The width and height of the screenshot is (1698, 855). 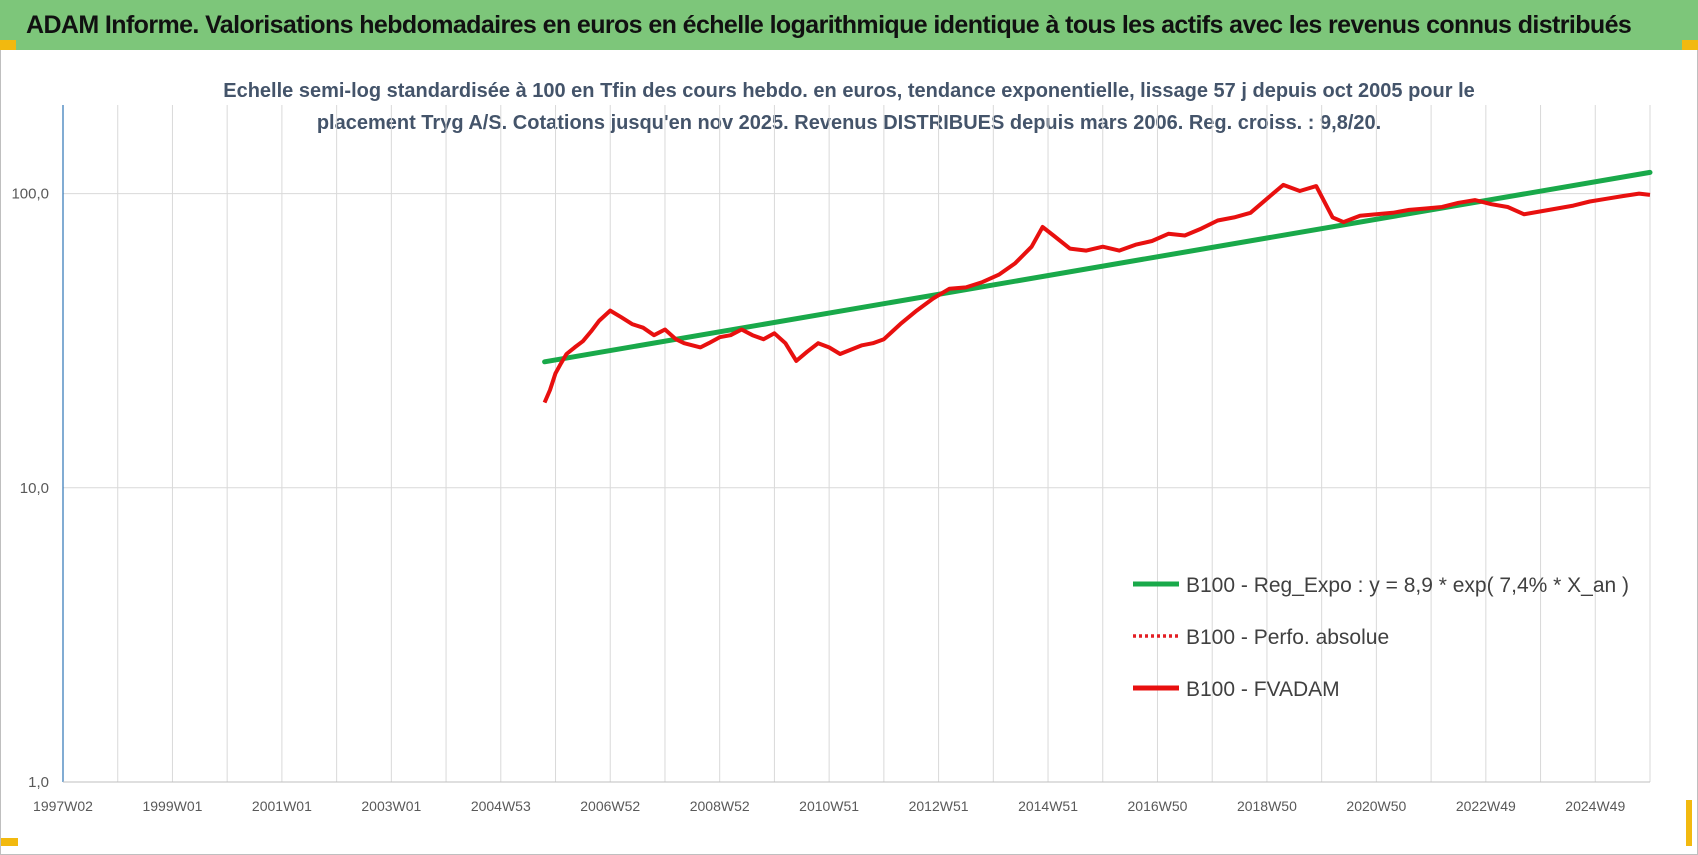 What do you see at coordinates (1048, 806) in the screenshot?
I see `x-tick-label: 2014W51` at bounding box center [1048, 806].